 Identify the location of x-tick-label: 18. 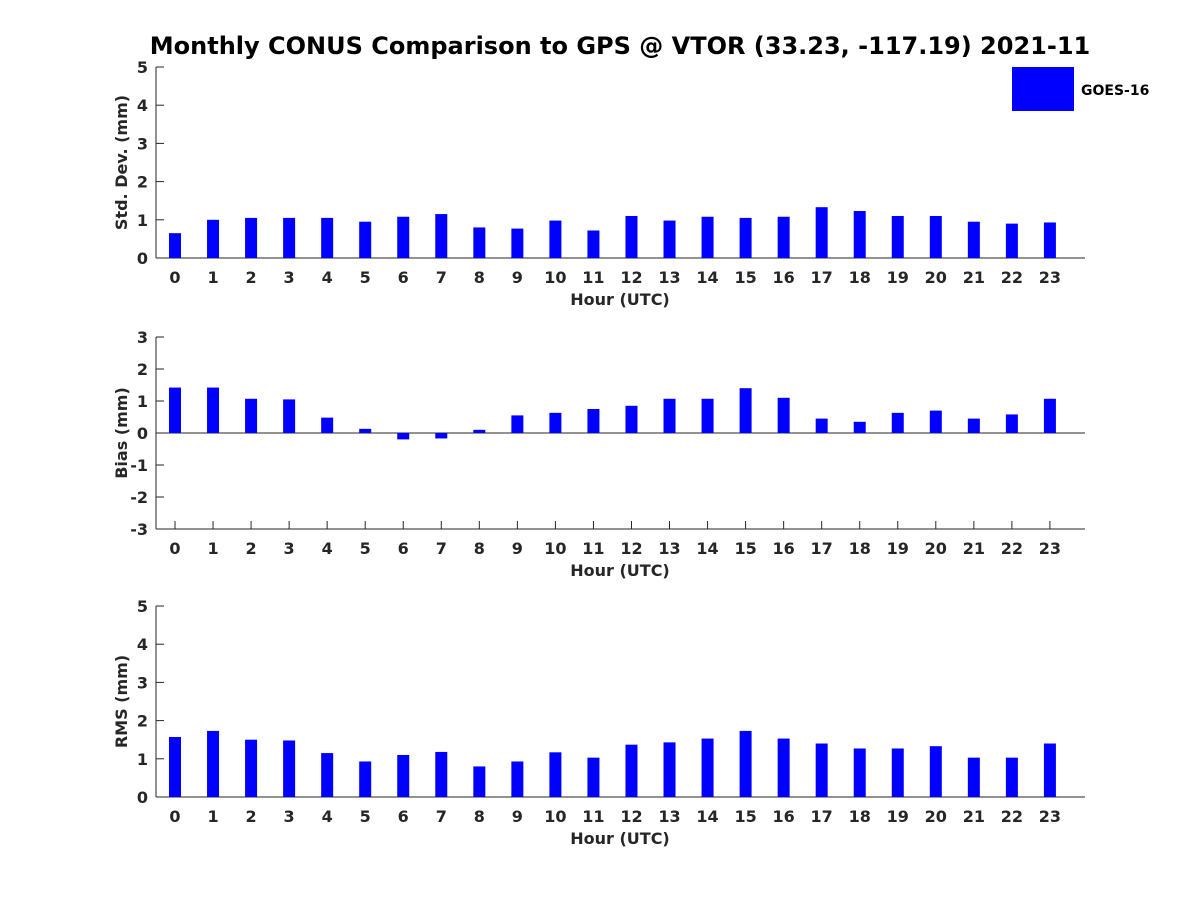
(860, 816).